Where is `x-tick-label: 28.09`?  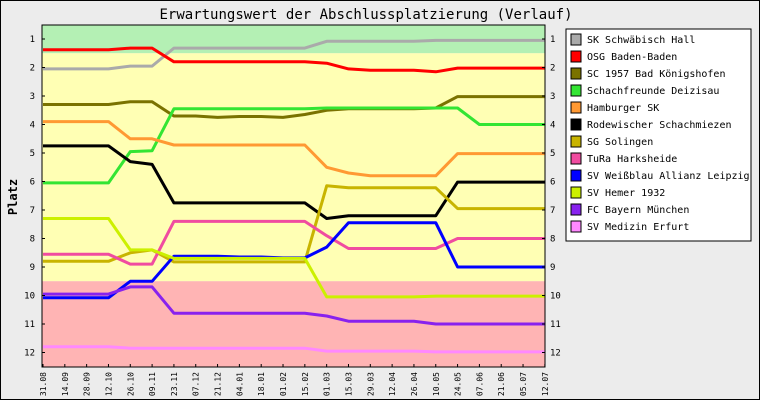
x-tick-label: 28.09 is located at coordinates (87, 384).